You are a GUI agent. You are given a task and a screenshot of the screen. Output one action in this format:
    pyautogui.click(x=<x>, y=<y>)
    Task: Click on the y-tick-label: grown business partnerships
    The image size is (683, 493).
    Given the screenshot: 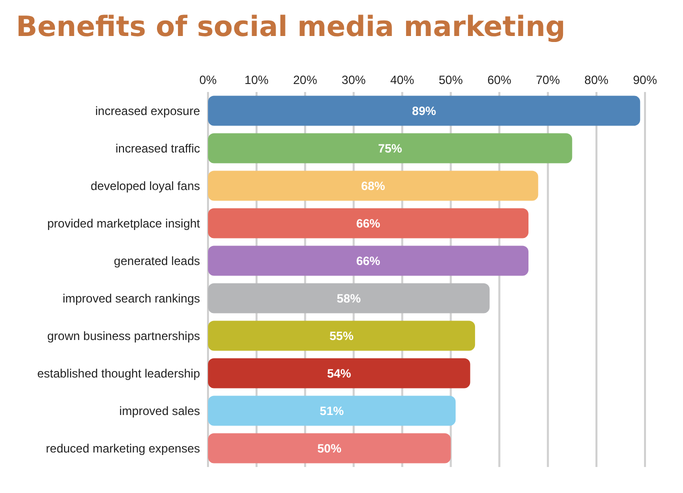 What is the action you would take?
    pyautogui.click(x=123, y=336)
    